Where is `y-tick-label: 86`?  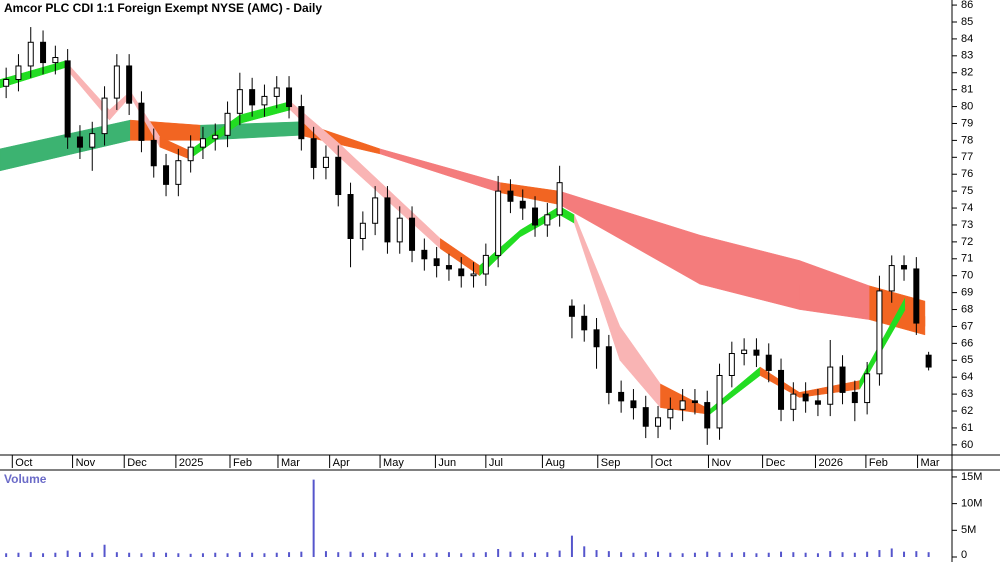
y-tick-label: 86 is located at coordinates (967, 5).